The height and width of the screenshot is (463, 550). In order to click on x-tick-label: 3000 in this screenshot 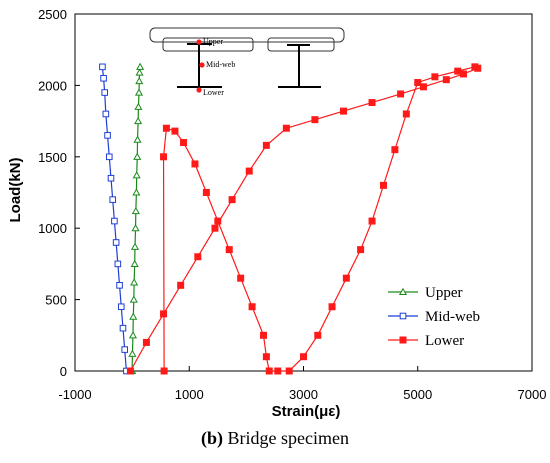, I will do `click(303, 394)`.